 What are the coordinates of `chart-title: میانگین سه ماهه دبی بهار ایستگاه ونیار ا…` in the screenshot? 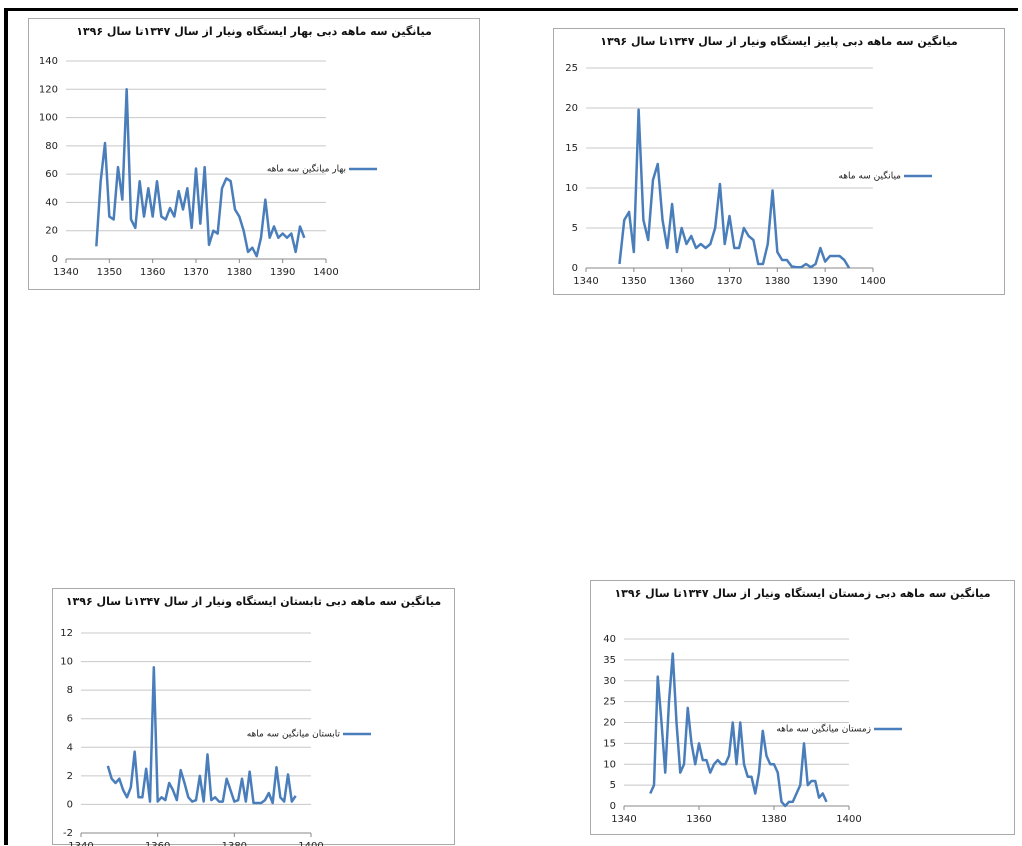 It's located at (254, 31).